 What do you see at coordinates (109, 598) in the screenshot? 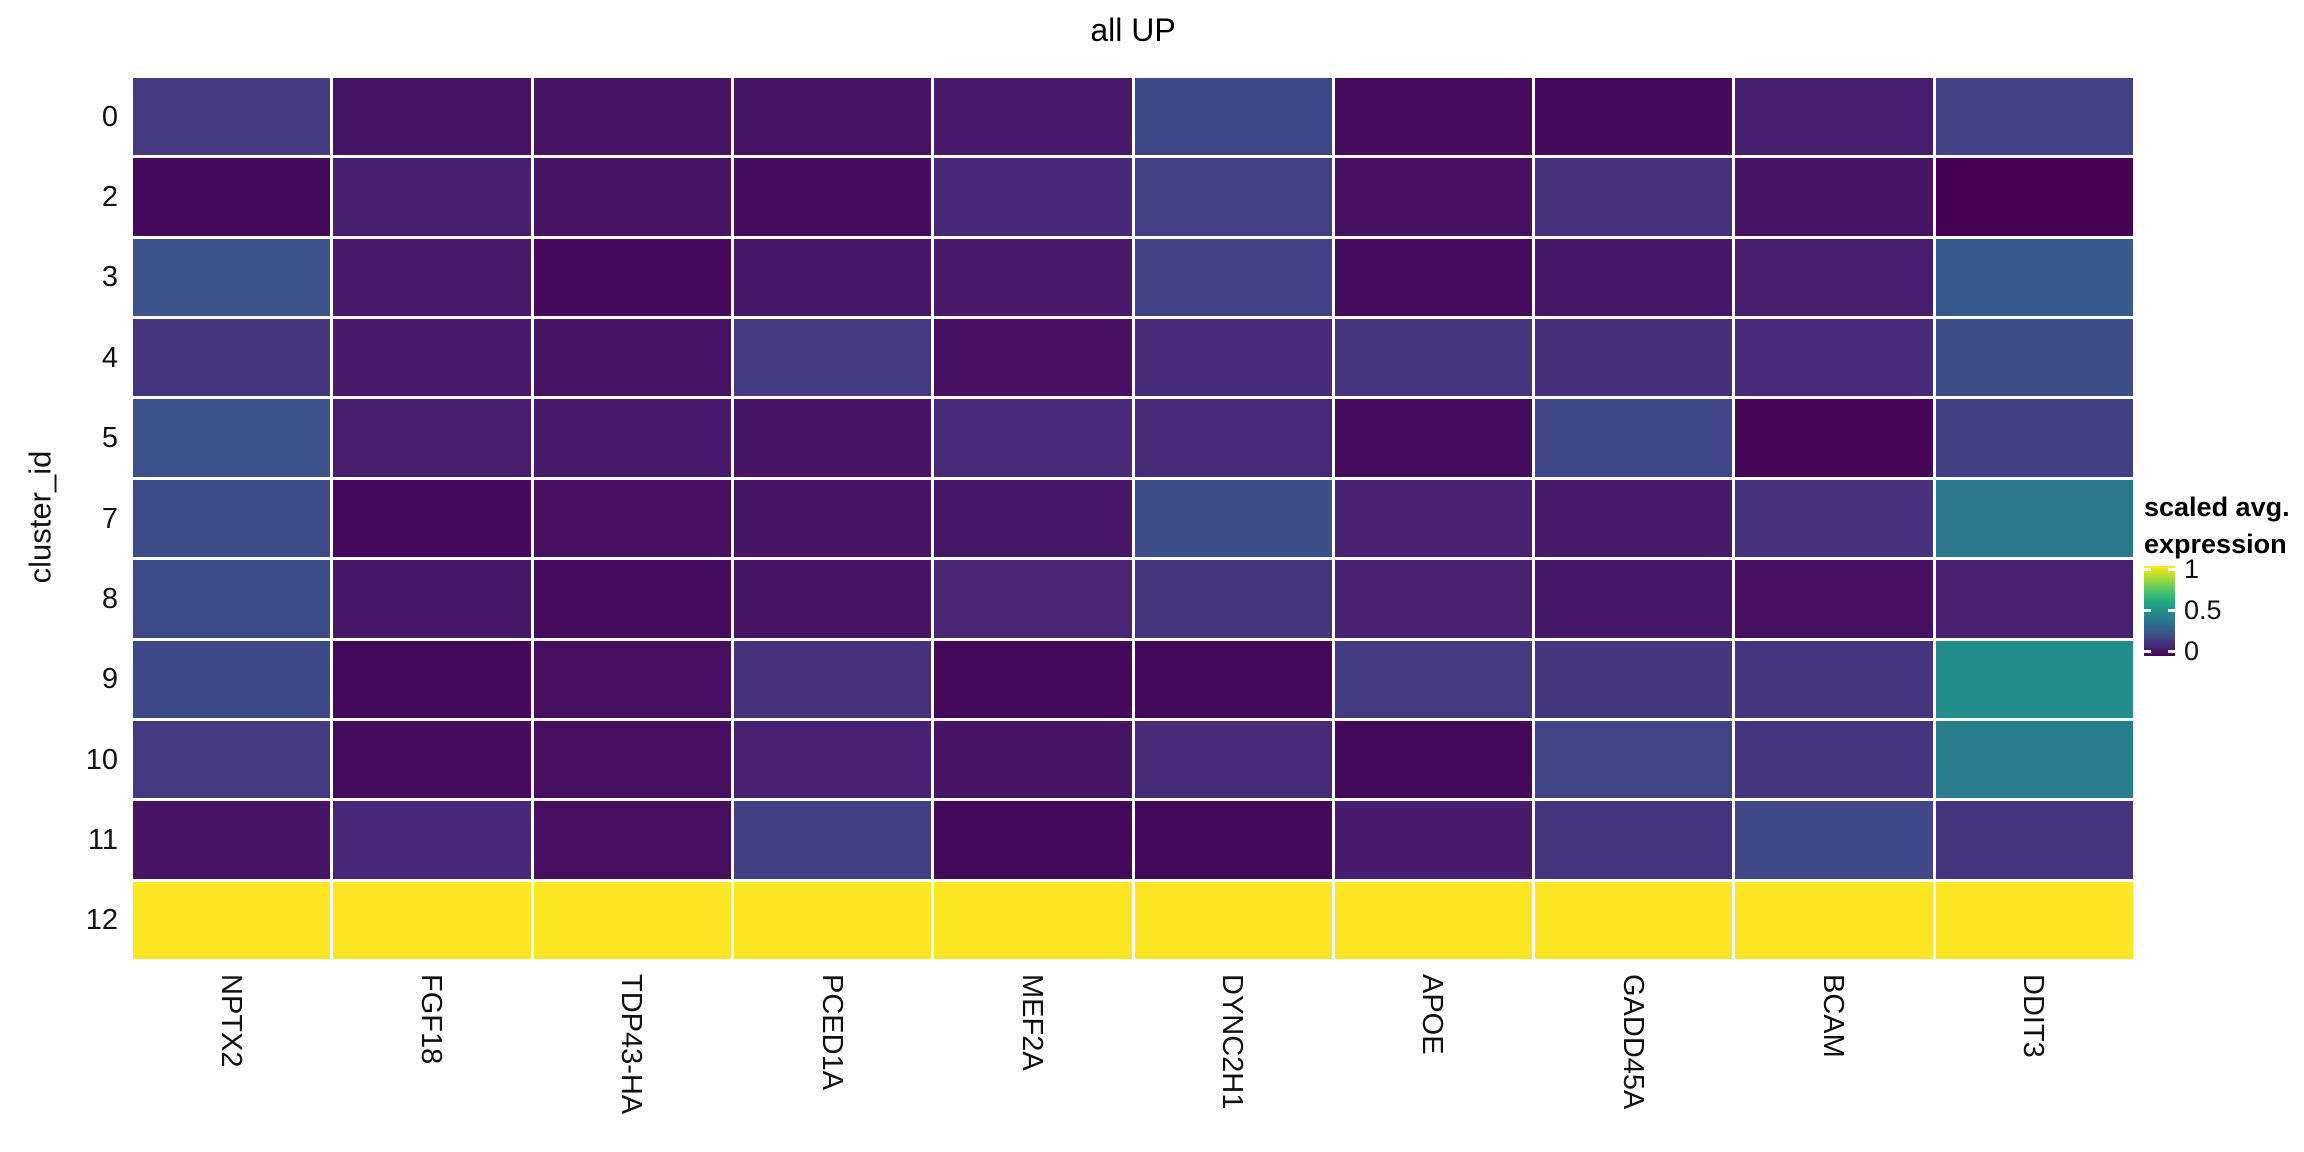
I see `y-tick-label: 8` at bounding box center [109, 598].